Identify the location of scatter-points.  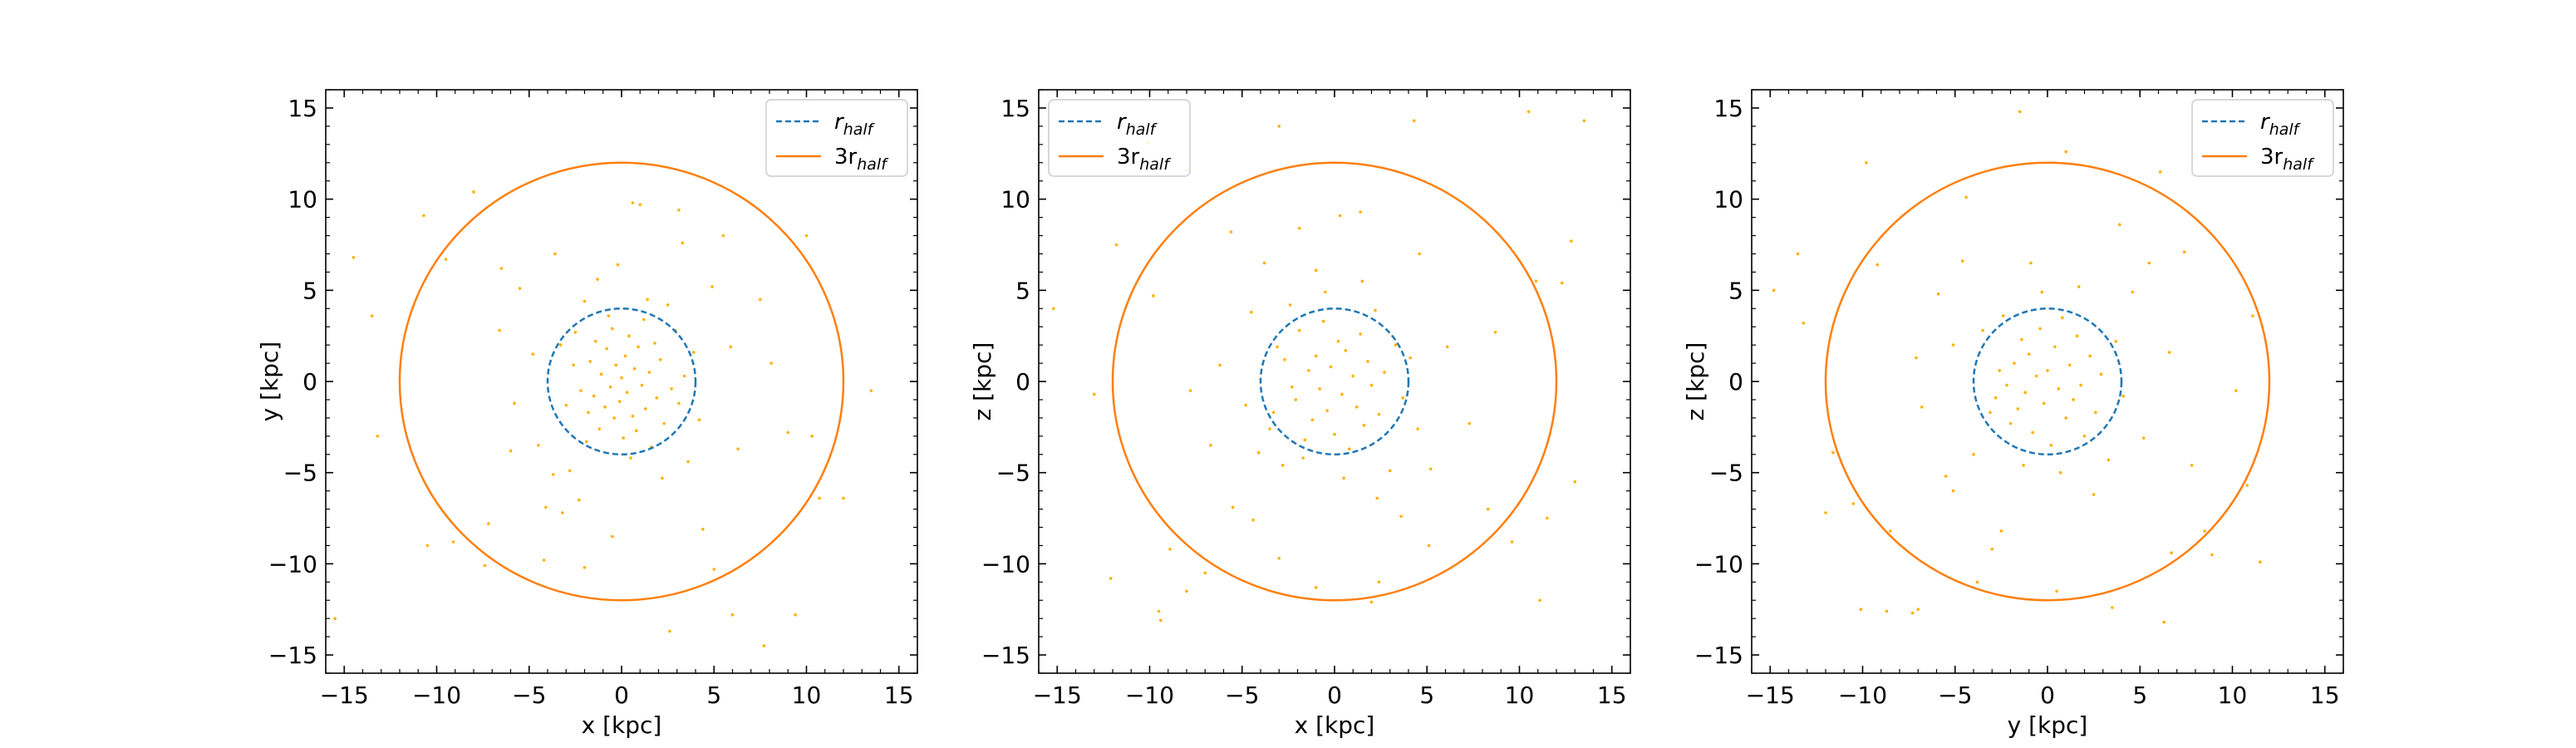
(603, 418).